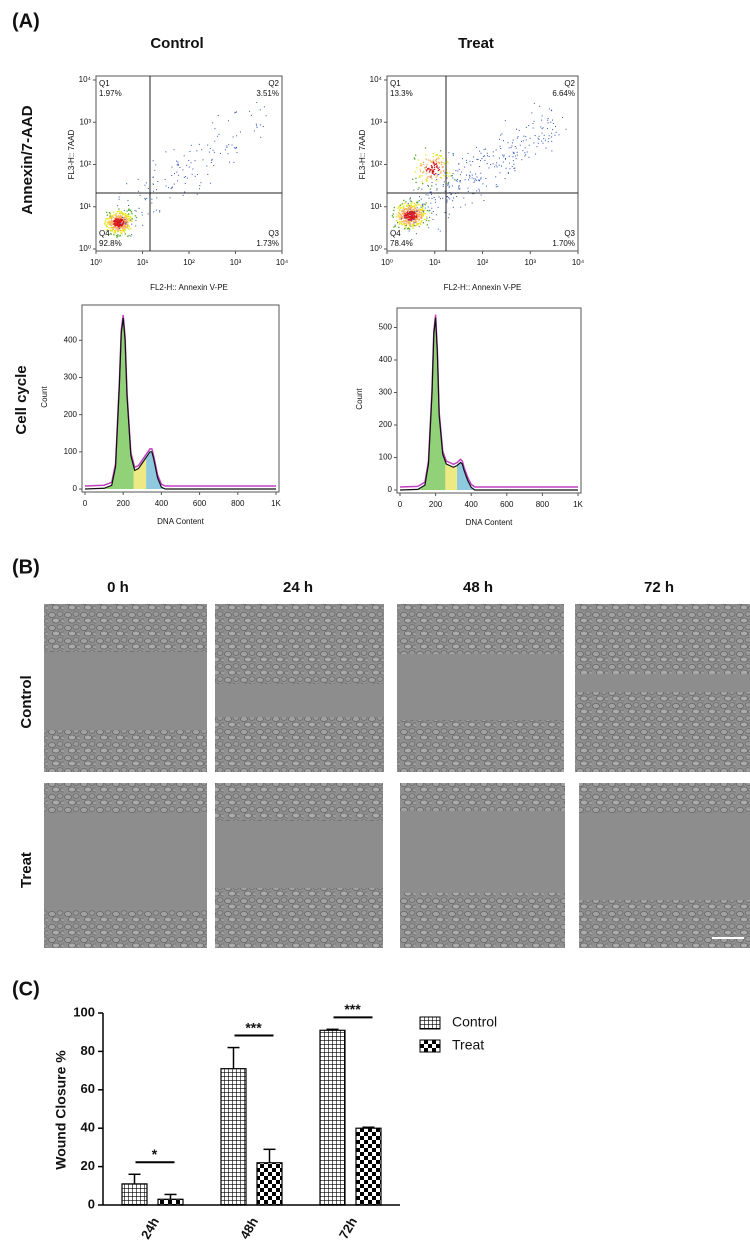 This screenshot has height=1255, width=750. What do you see at coordinates (88, 1127) in the screenshot?
I see `y-tick-label: 40` at bounding box center [88, 1127].